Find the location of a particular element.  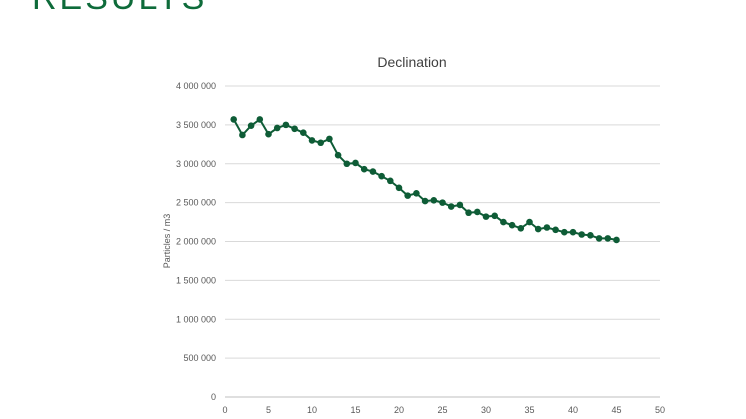

y-tick-label: 3 500 000 is located at coordinates (196, 125).